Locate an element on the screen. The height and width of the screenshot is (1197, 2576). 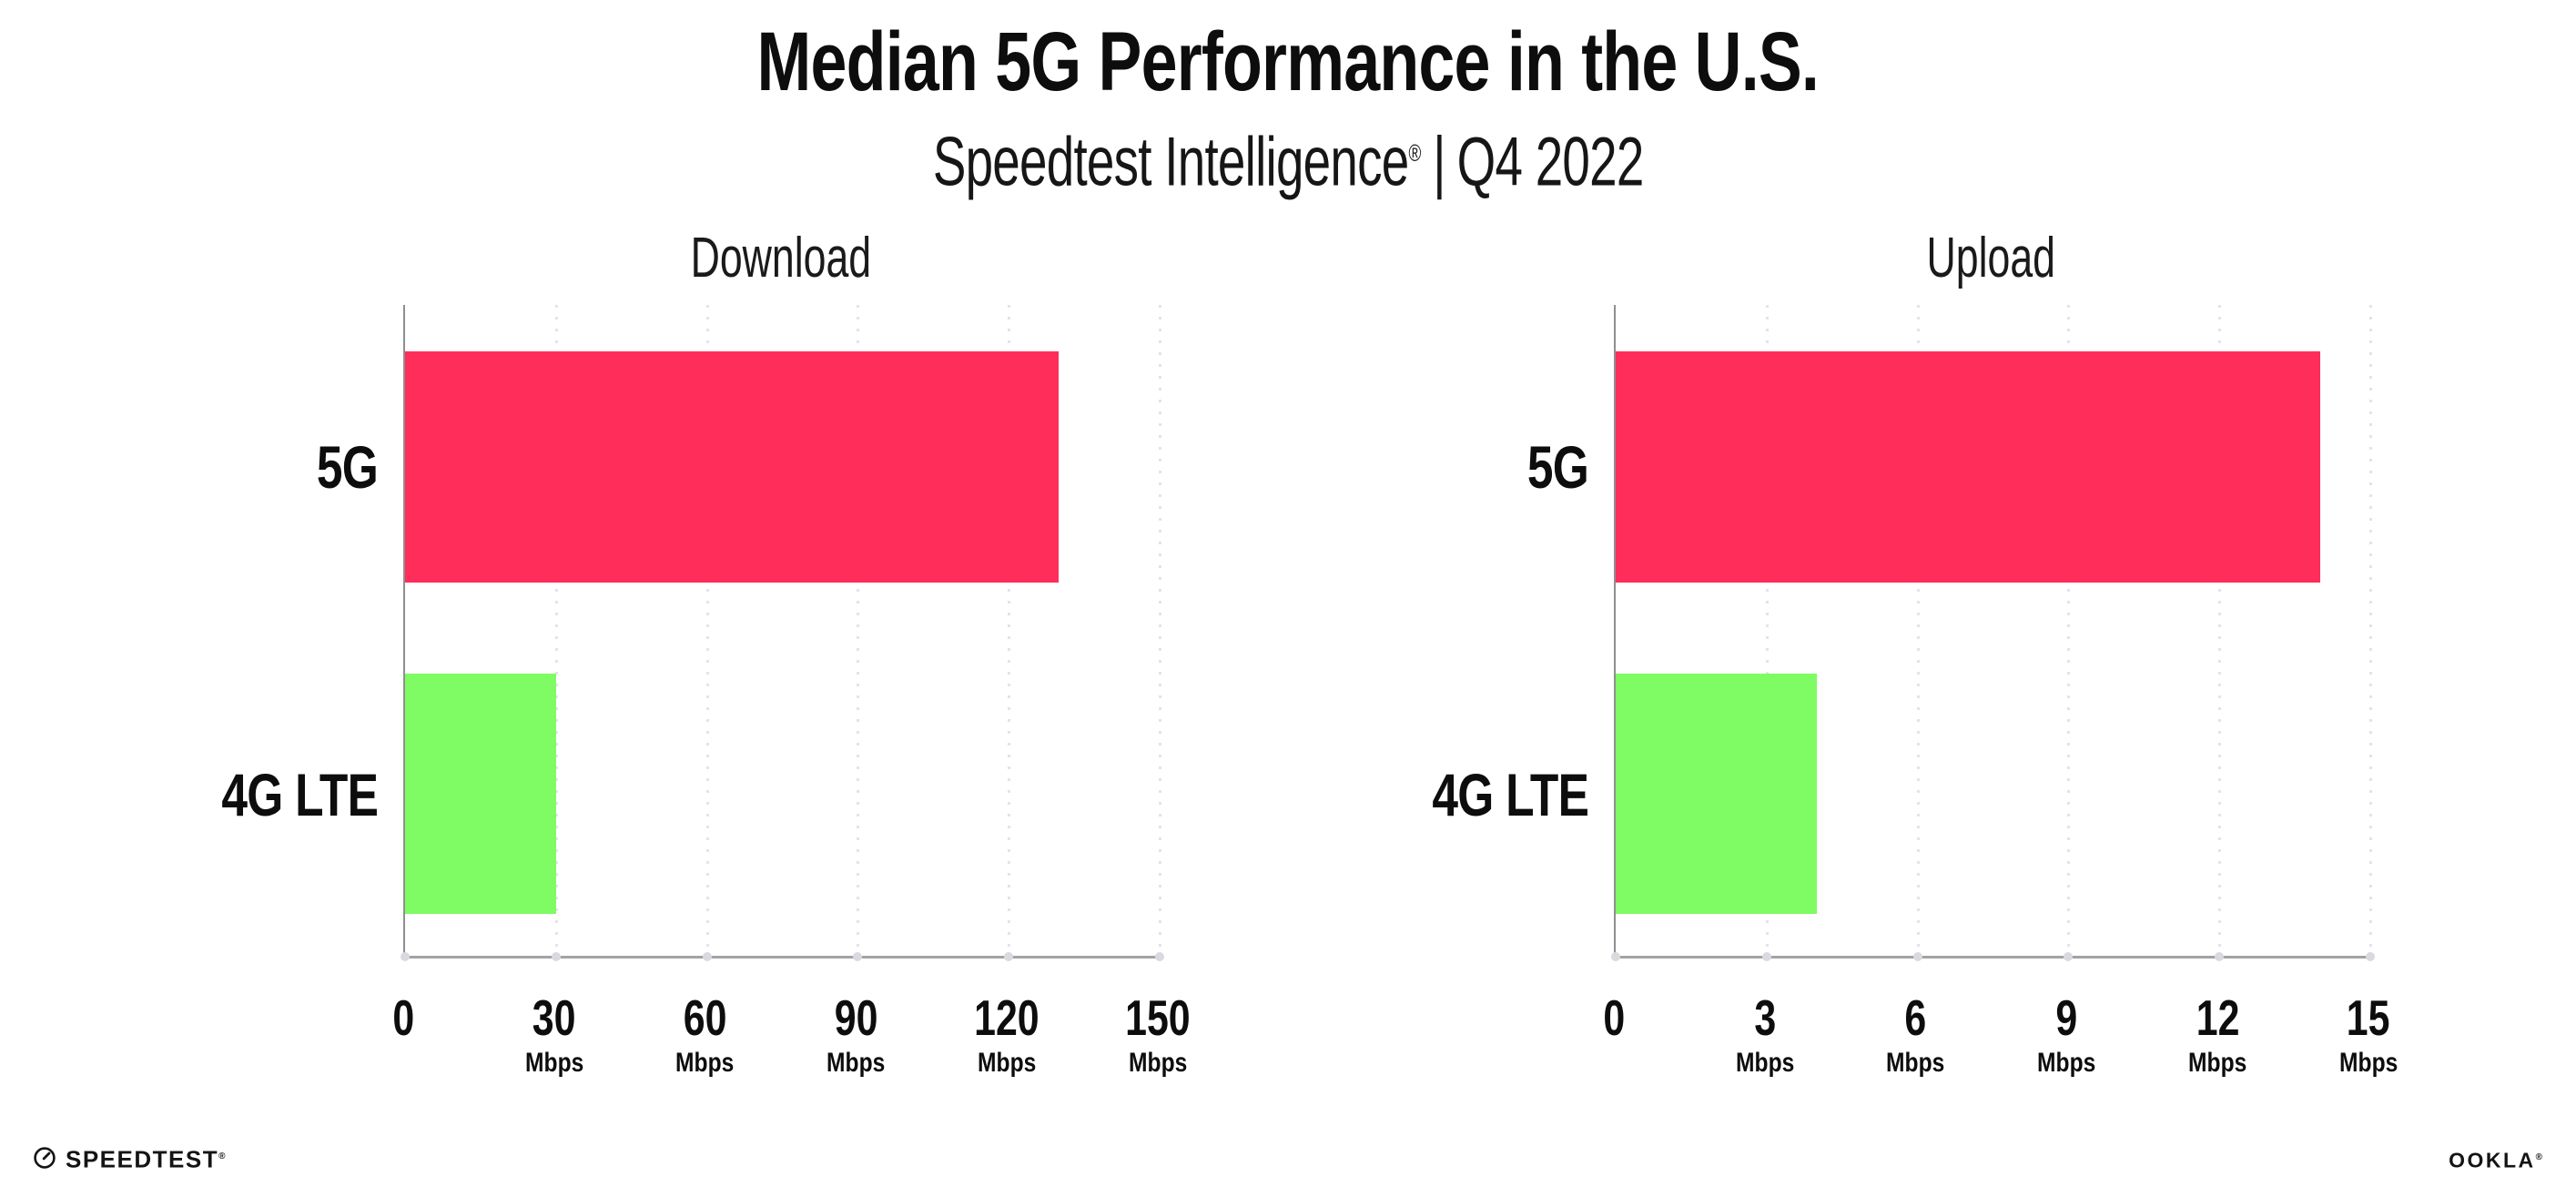
ookla-logo-text: OOKLA® is located at coordinates (2495, 1159).